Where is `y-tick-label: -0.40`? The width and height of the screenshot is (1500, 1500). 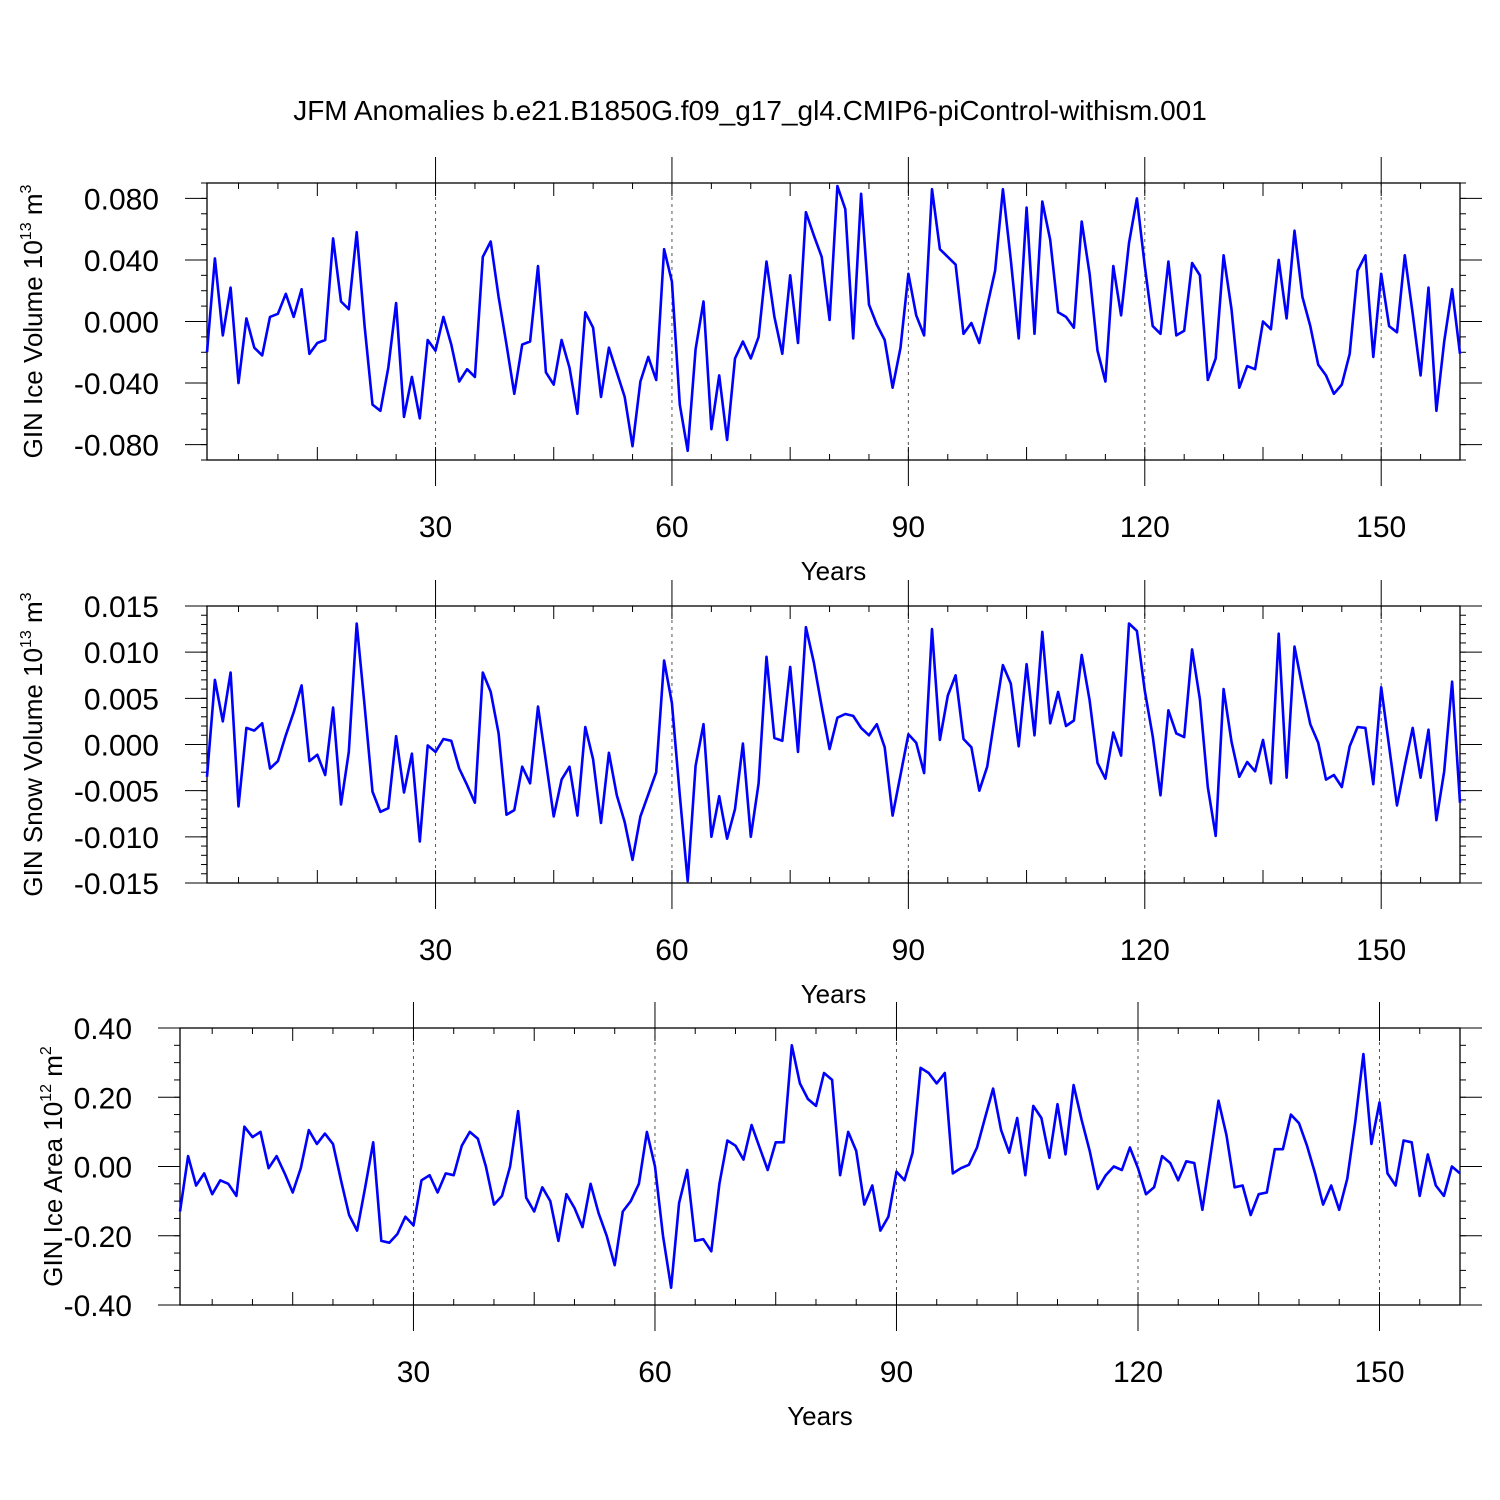 y-tick-label: -0.40 is located at coordinates (98, 1306).